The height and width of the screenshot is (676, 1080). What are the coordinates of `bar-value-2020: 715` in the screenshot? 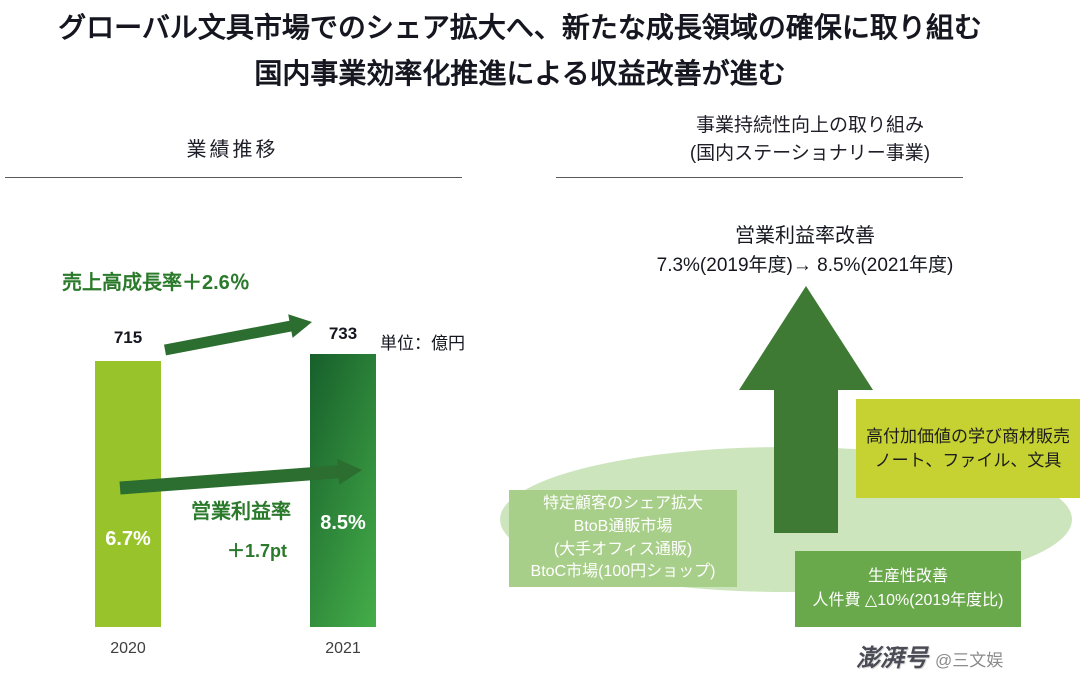 It's located at (128, 337).